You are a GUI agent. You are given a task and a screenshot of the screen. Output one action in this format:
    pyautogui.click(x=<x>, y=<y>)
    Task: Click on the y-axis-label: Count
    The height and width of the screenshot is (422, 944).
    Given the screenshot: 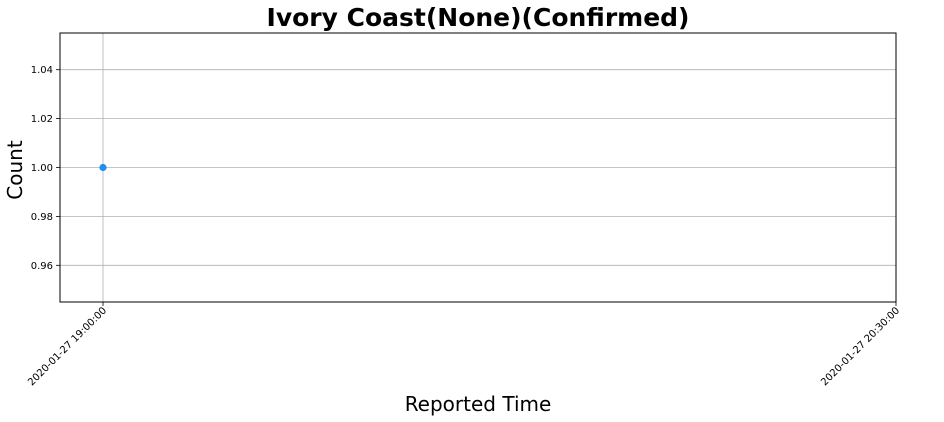 What is the action you would take?
    pyautogui.click(x=15, y=170)
    